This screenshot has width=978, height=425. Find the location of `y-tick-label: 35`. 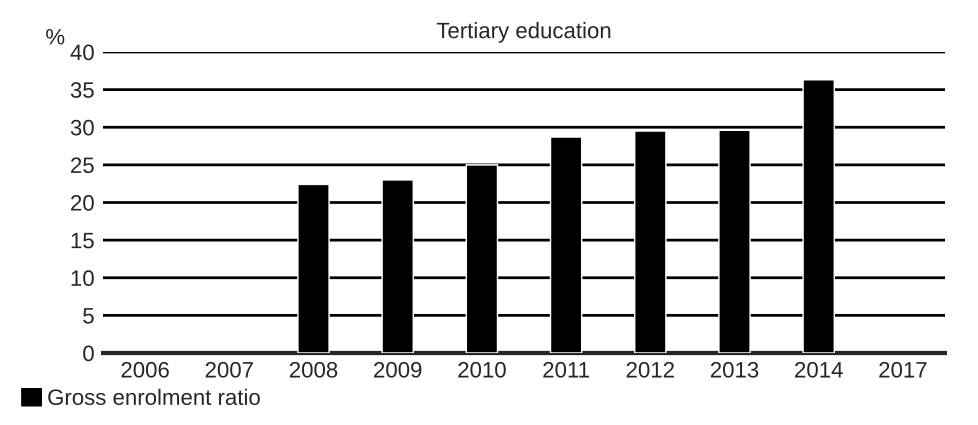

y-tick-label: 35 is located at coordinates (82, 90).